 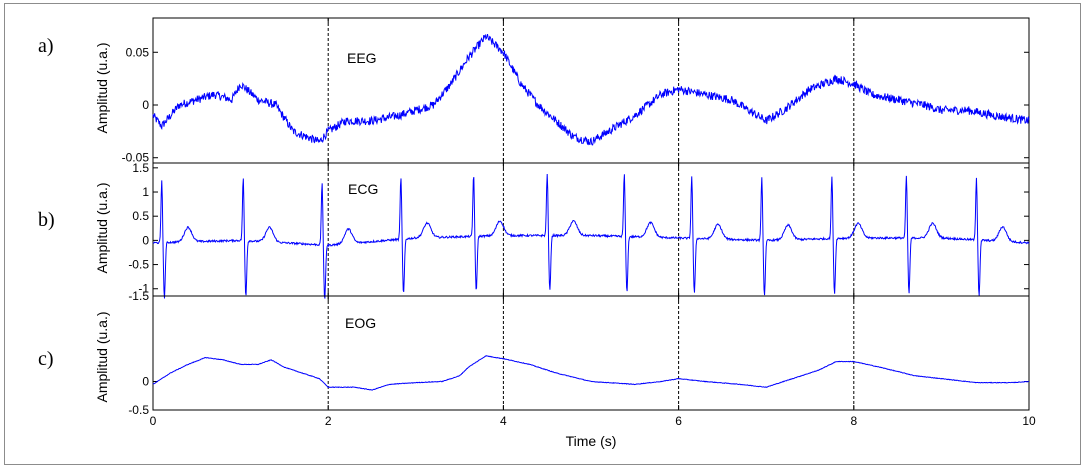 What do you see at coordinates (46, 220) in the screenshot?
I see `ecg-panel-letter: b)` at bounding box center [46, 220].